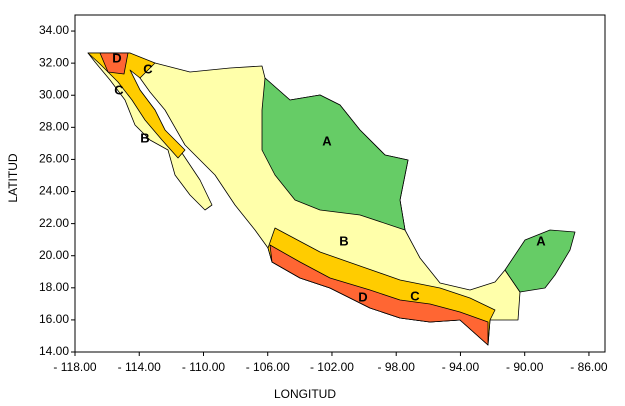  Describe the element at coordinates (136, 105) in the screenshot. I see `baja-zone-c` at that location.